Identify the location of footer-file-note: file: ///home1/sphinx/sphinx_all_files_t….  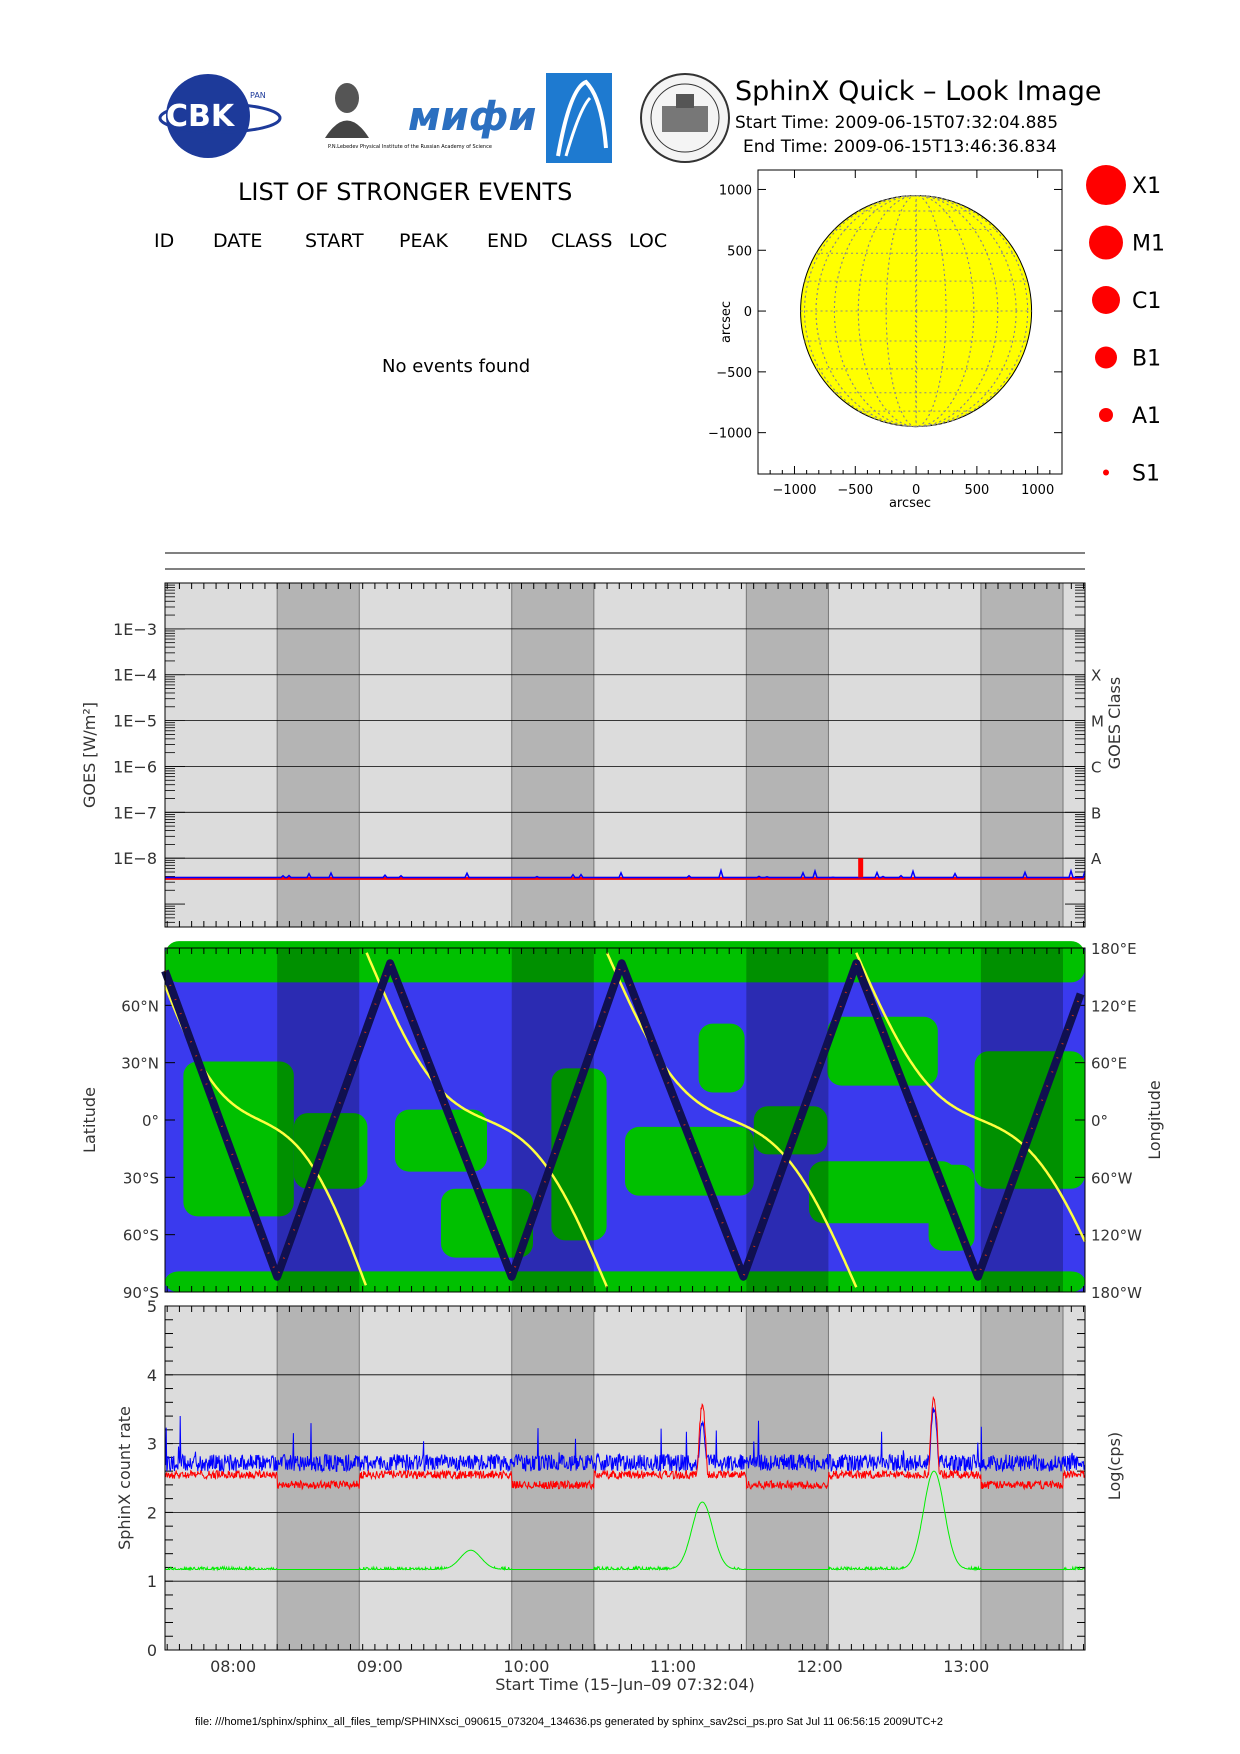
(569, 1722).